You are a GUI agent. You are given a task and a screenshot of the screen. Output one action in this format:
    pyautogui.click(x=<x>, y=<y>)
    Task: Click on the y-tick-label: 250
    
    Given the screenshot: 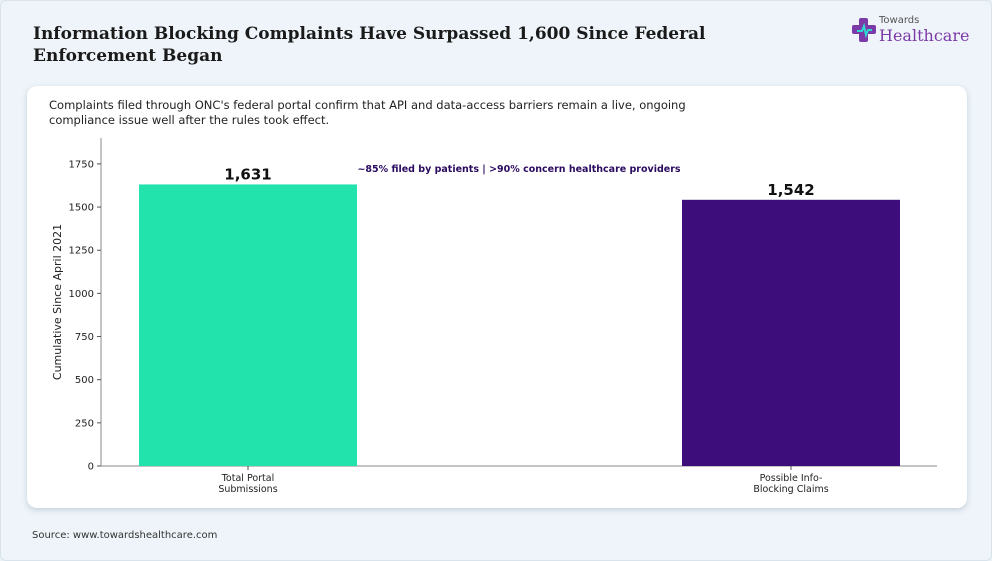 What is the action you would take?
    pyautogui.click(x=84, y=423)
    